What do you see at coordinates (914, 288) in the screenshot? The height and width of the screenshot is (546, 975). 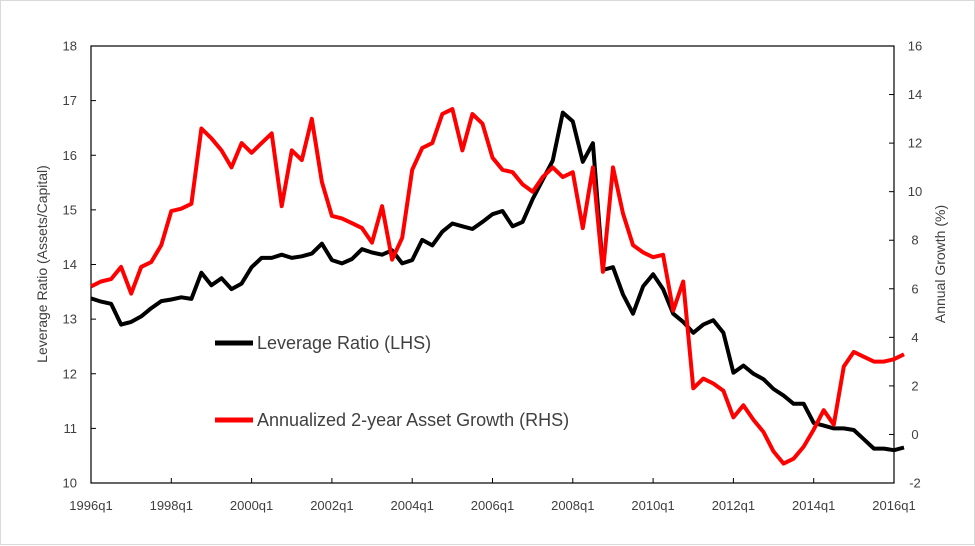 I see `right-tick-label: 6` at bounding box center [914, 288].